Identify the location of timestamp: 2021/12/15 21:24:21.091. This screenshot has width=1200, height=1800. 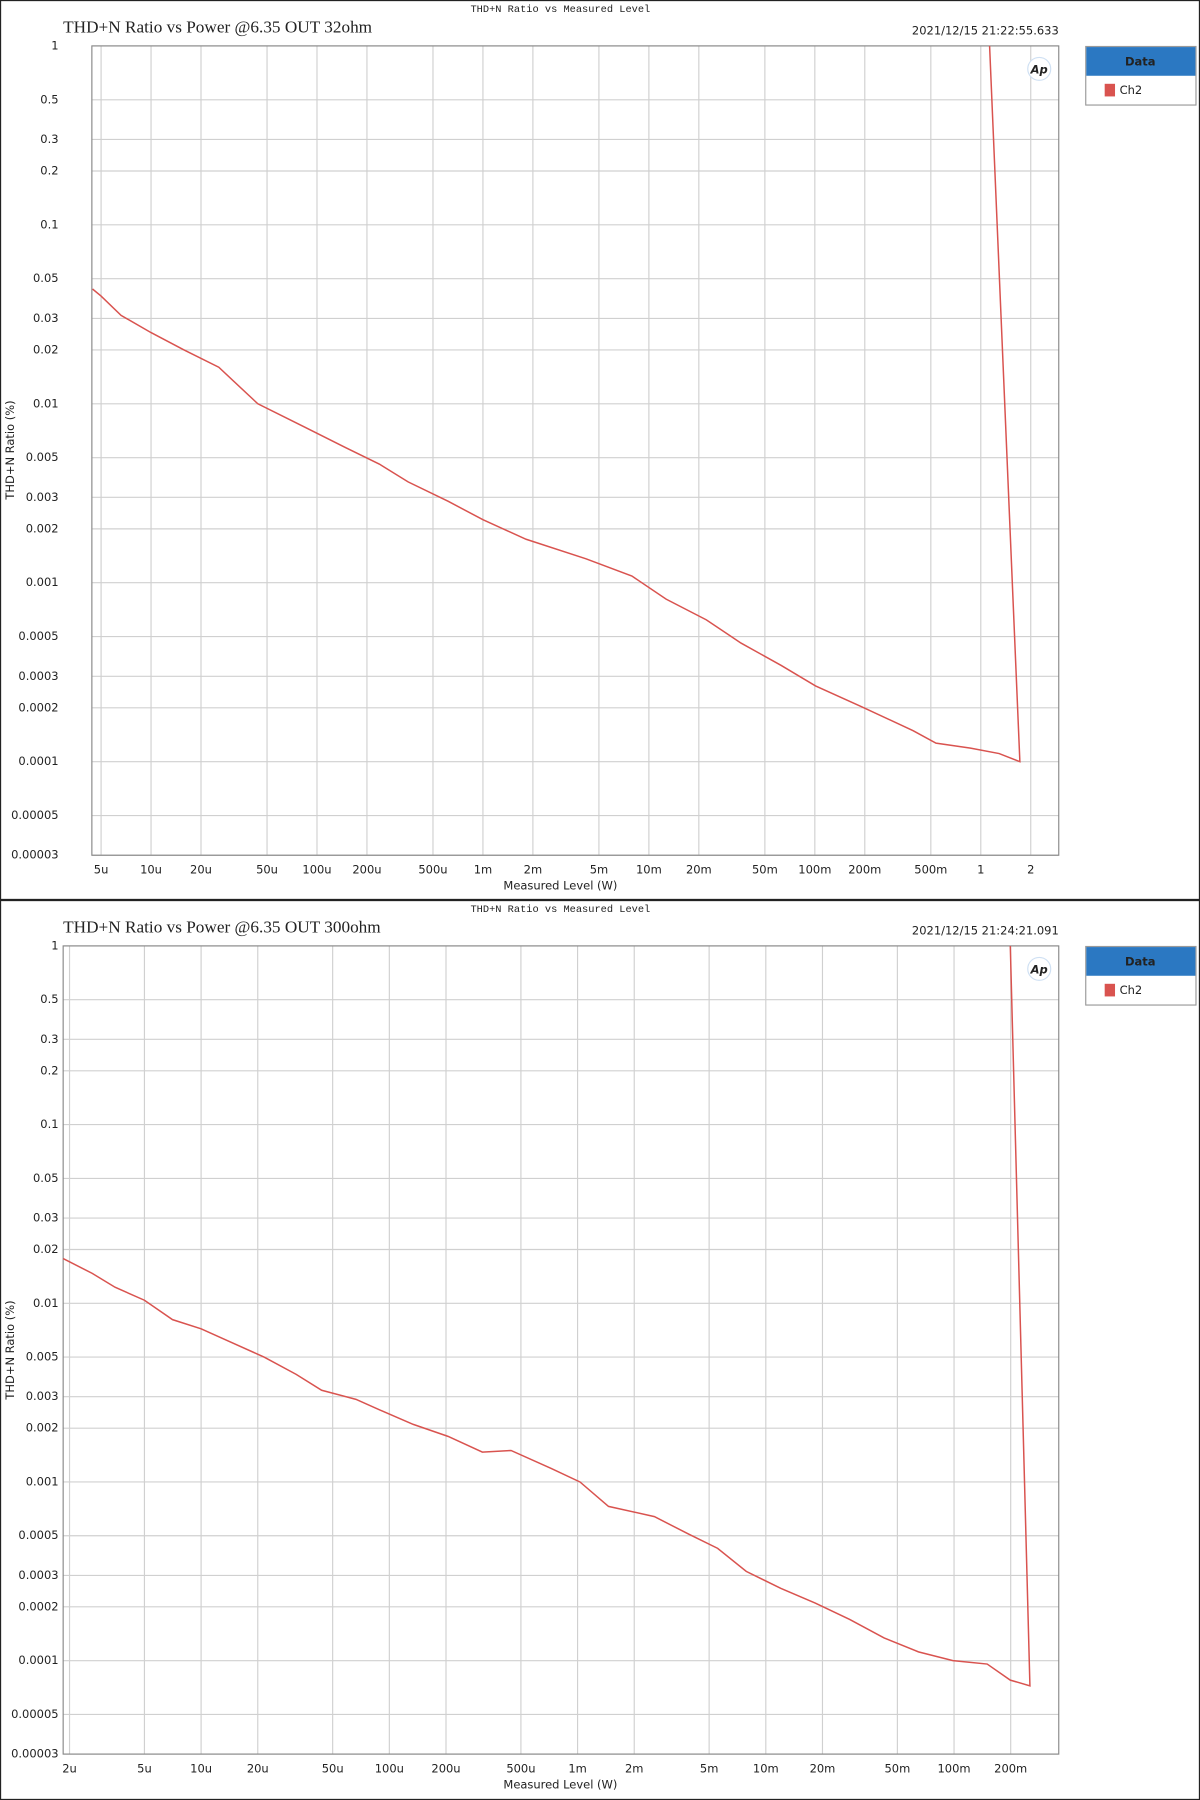
(985, 930).